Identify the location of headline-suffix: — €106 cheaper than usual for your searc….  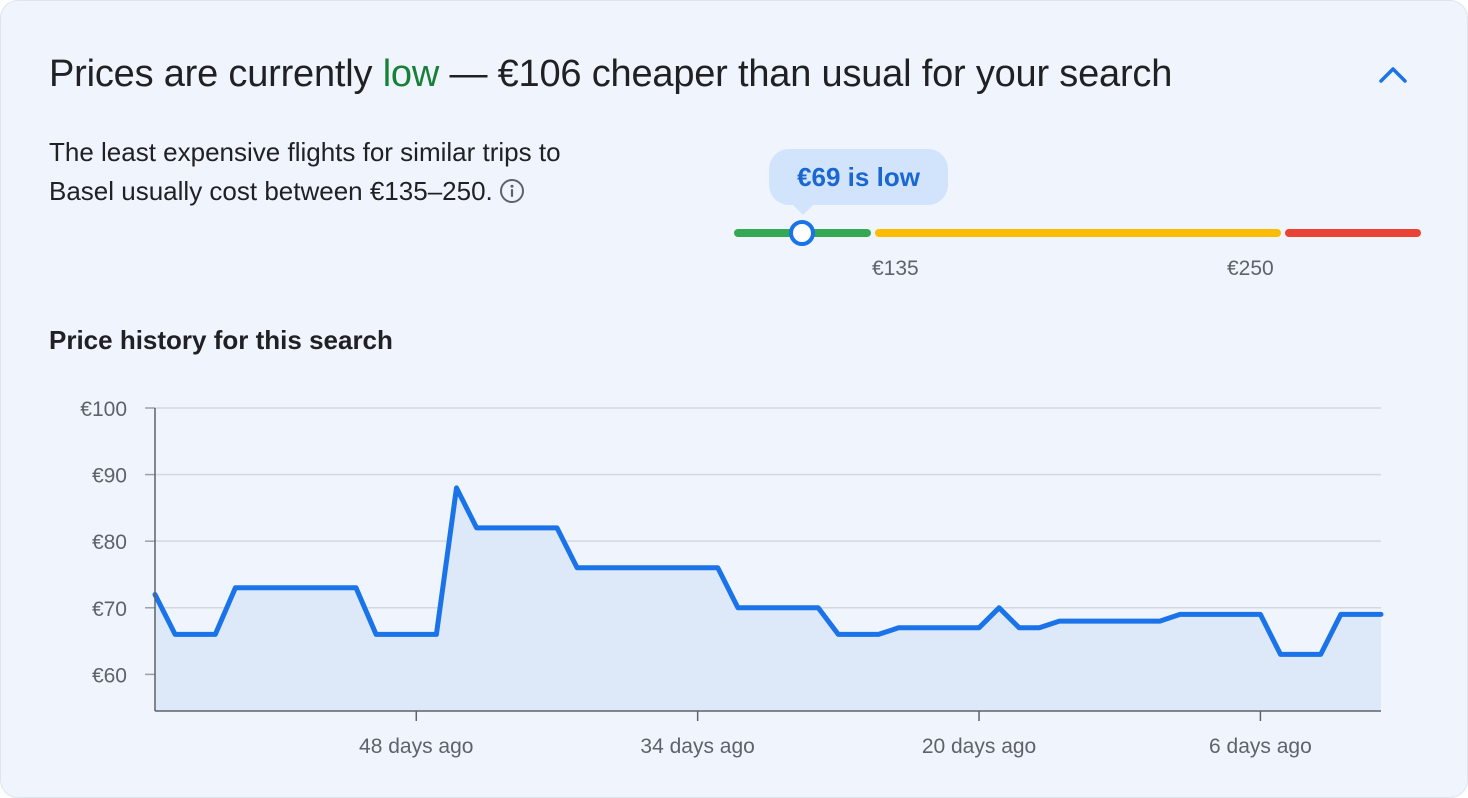
(806, 74).